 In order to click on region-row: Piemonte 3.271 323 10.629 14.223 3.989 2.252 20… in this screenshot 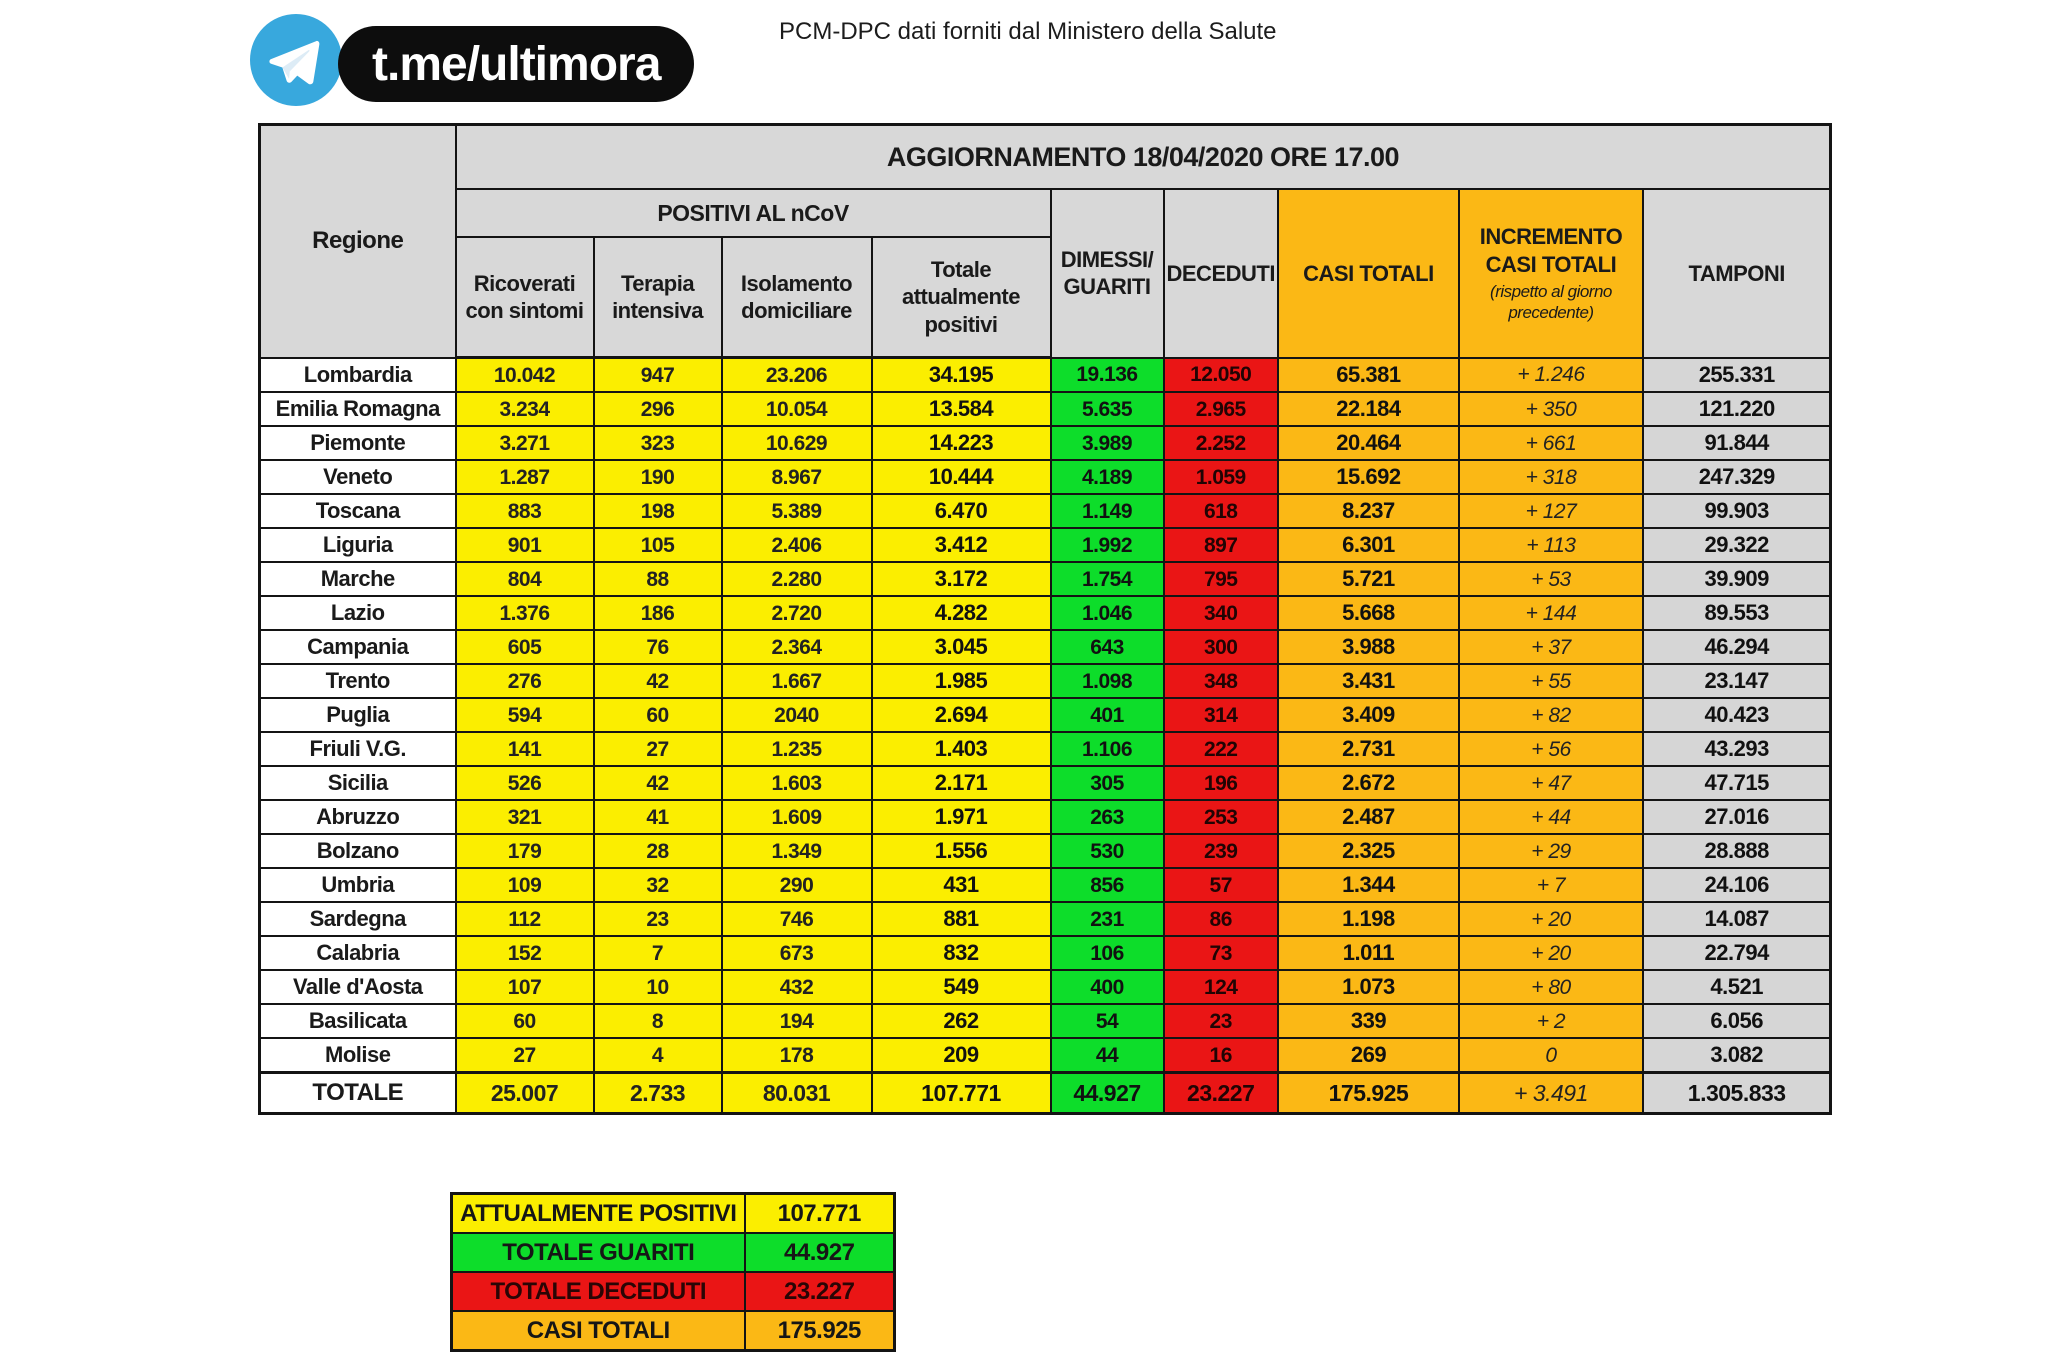, I will do `click(1045, 443)`.